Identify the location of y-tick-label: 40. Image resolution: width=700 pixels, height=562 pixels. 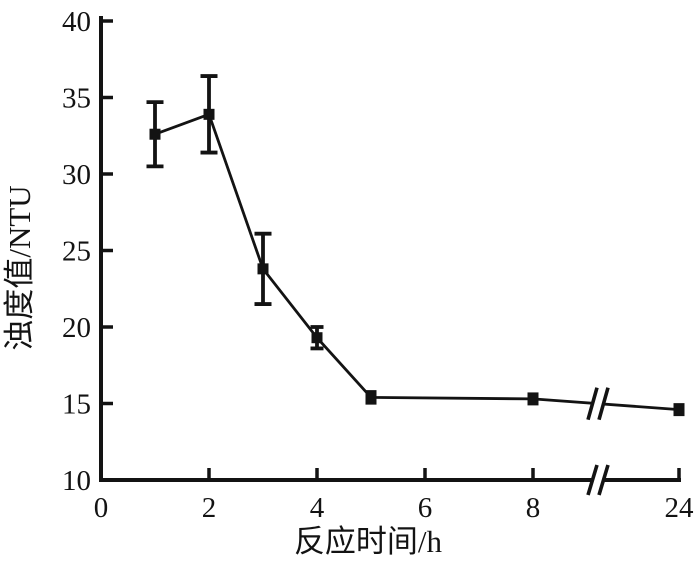
(76, 22).